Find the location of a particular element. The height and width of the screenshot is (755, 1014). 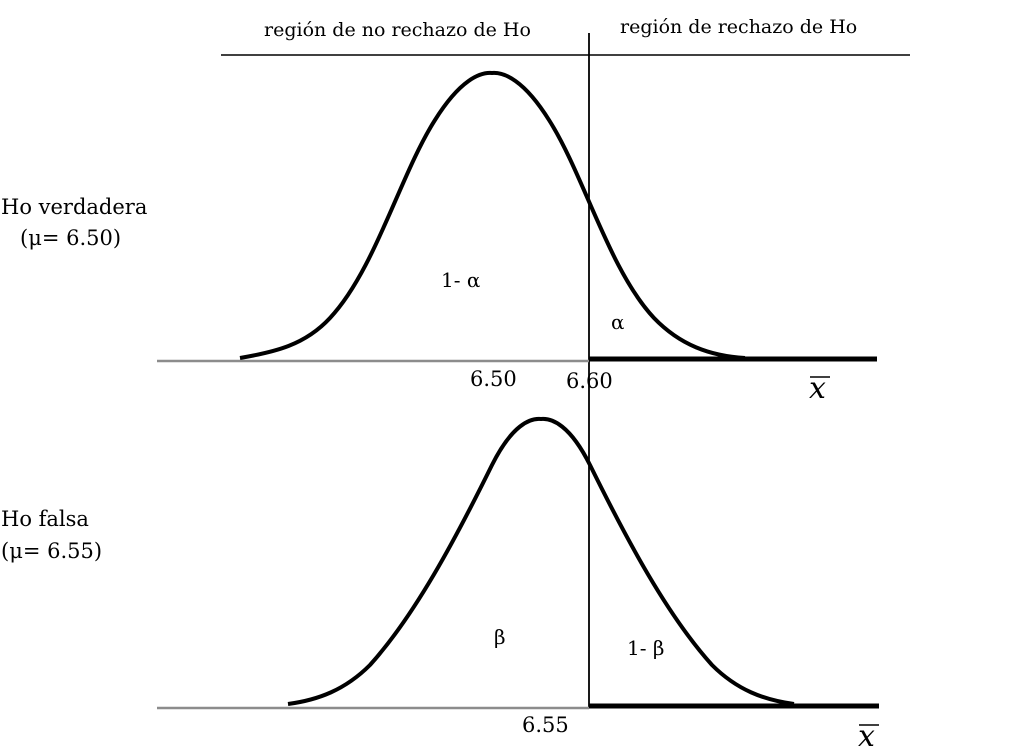

bottom-xbar-axis-label: x is located at coordinates (866, 736).